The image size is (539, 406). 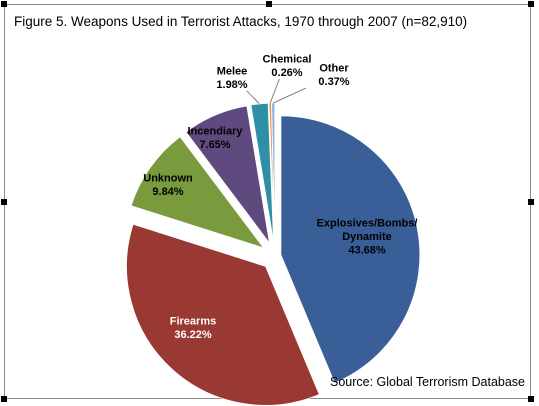 What do you see at coordinates (333, 75) in the screenshot?
I see `slice-label-other: Other 0.37%` at bounding box center [333, 75].